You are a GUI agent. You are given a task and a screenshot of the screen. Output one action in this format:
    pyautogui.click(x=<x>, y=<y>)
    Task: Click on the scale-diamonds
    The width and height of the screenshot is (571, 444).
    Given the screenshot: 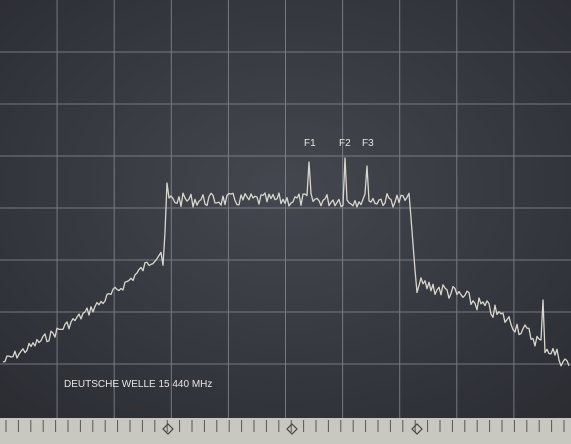 What is the action you would take?
    pyautogui.click(x=292, y=429)
    